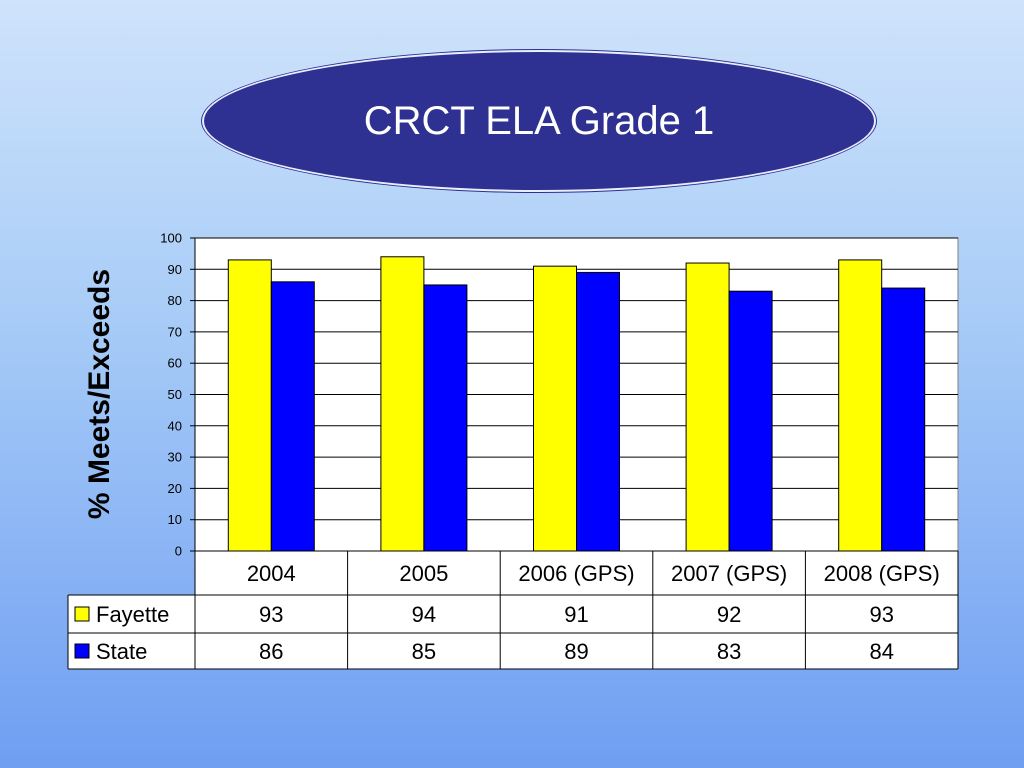 The width and height of the screenshot is (1024, 768). Describe the element at coordinates (271, 614) in the screenshot. I see `table-value-fayette-0: 93` at that location.